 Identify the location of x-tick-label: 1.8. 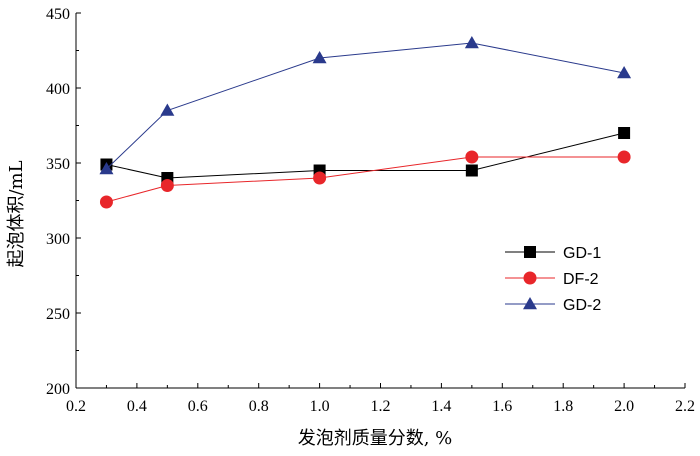
(563, 406).